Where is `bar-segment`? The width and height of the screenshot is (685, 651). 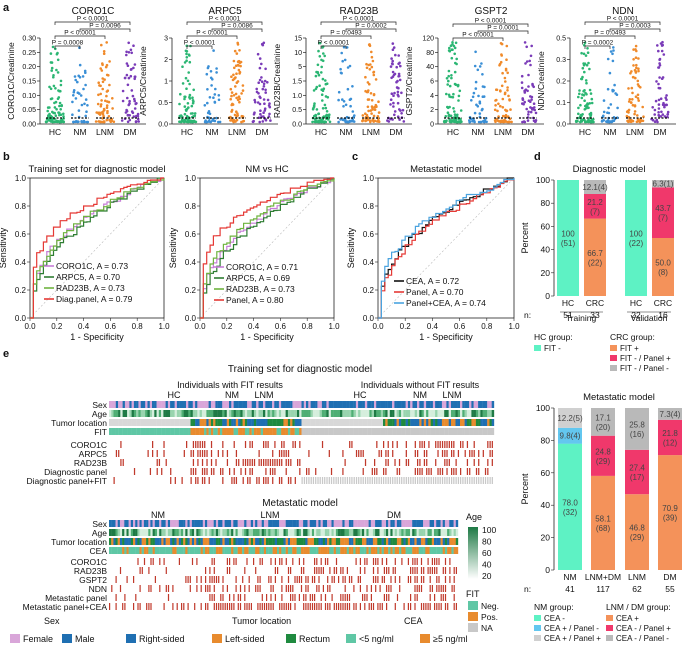
bar-segment is located at coordinates (568, 238).